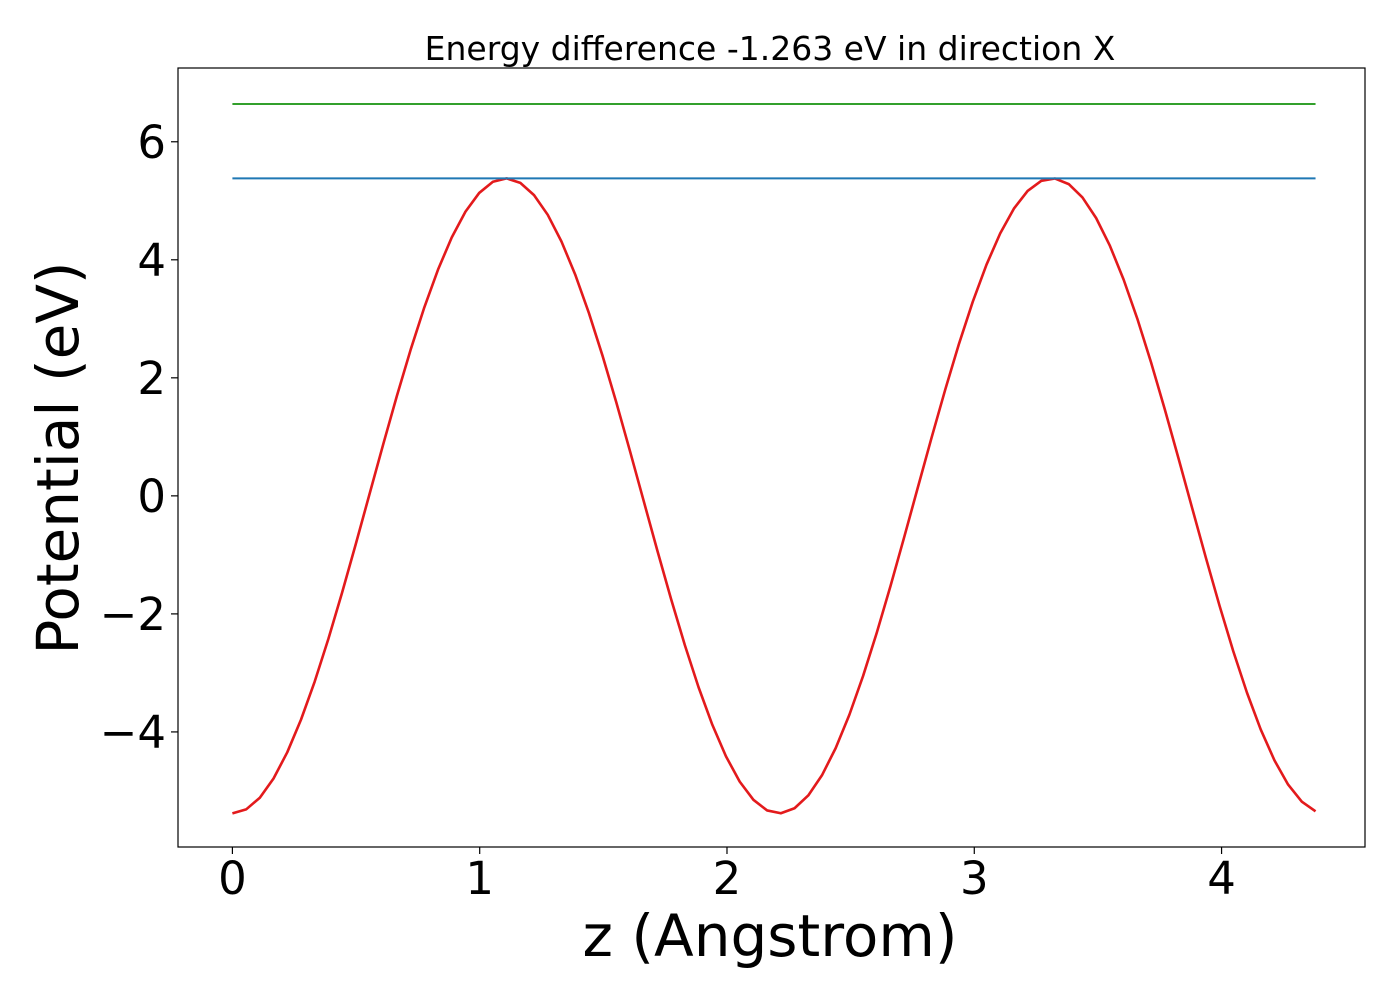 The width and height of the screenshot is (1400, 1000). Describe the element at coordinates (232, 878) in the screenshot. I see `x-tick-label: 0` at that location.